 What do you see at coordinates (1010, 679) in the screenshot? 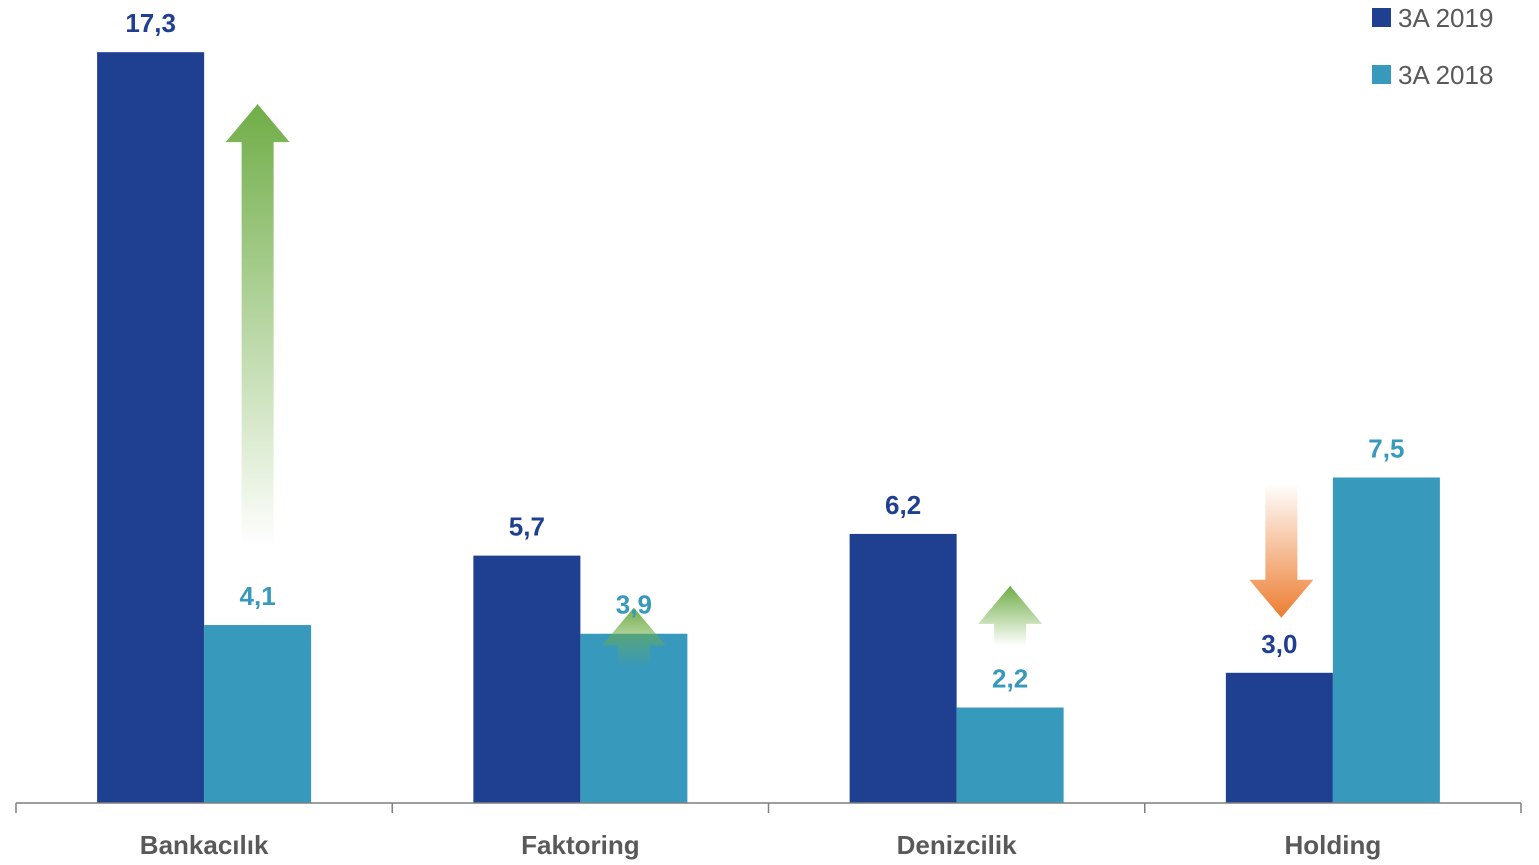
I see `data-label-3a-2018-denizcilik: 2,2` at bounding box center [1010, 679].